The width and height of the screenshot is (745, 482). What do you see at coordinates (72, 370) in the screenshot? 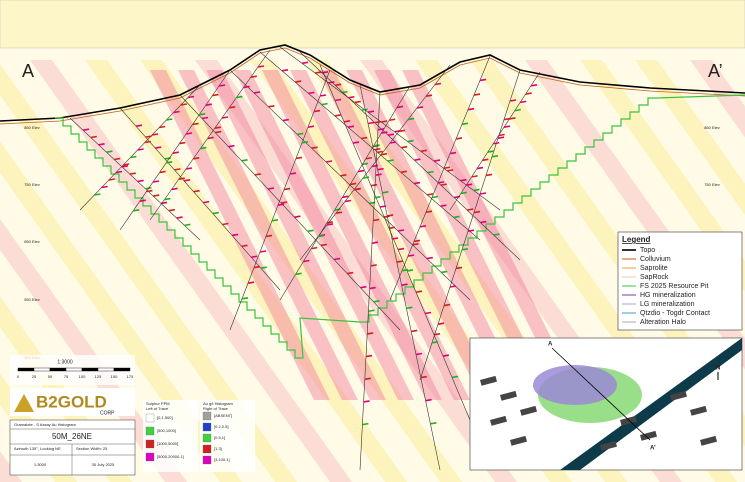
I see `scale-bar: 1:3000 0 25 50 75 100 125 150 175` at bounding box center [72, 370].